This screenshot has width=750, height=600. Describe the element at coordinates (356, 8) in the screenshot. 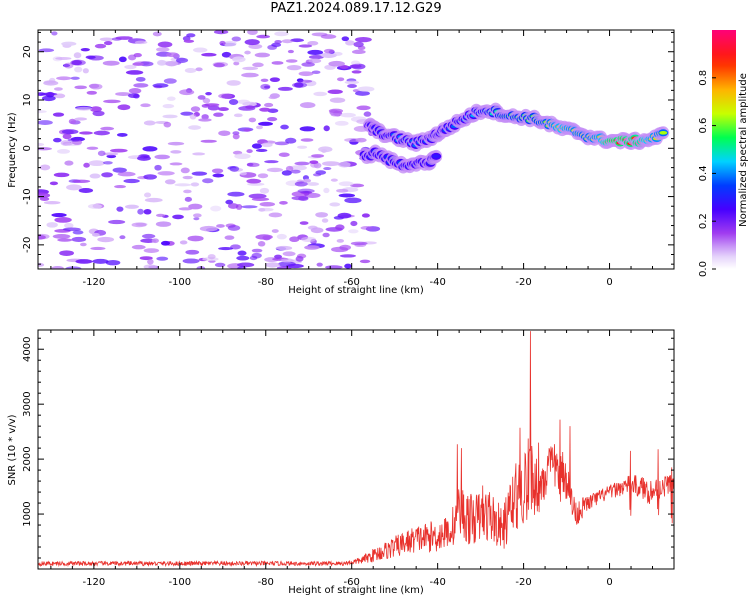

I see `figure-title: PAZ1.2024.089.17.12.G29` at that location.